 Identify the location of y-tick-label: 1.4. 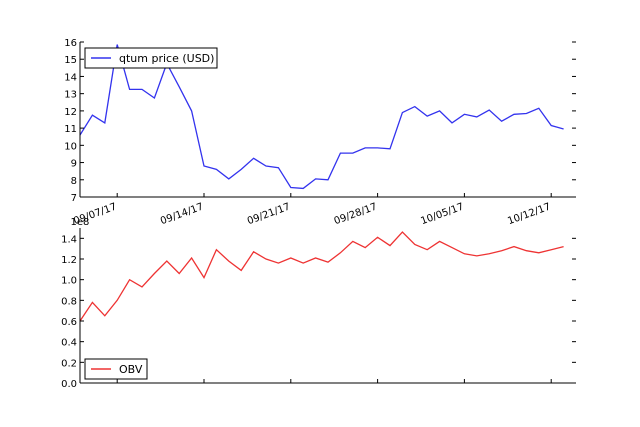
(69, 239).